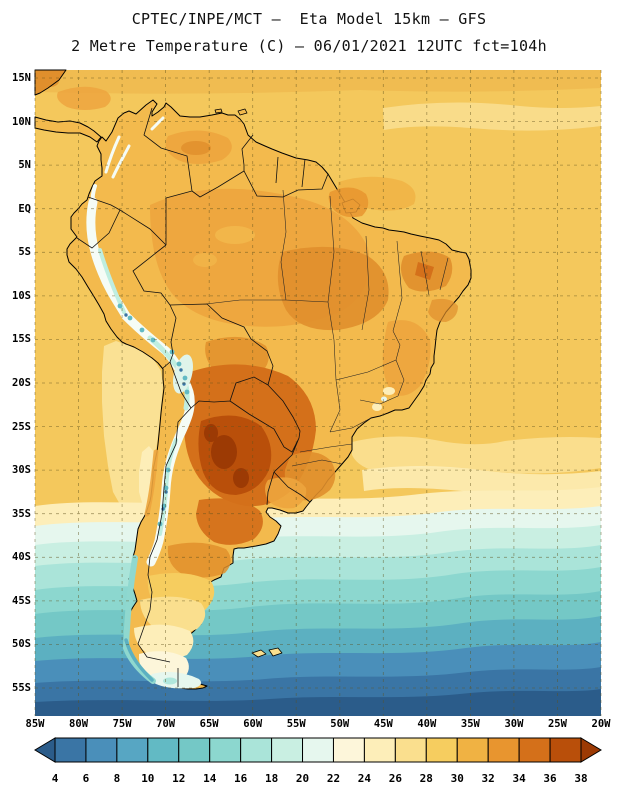  What do you see at coordinates (35, 724) in the screenshot?
I see `lon-tick-label: 85W` at bounding box center [35, 724].